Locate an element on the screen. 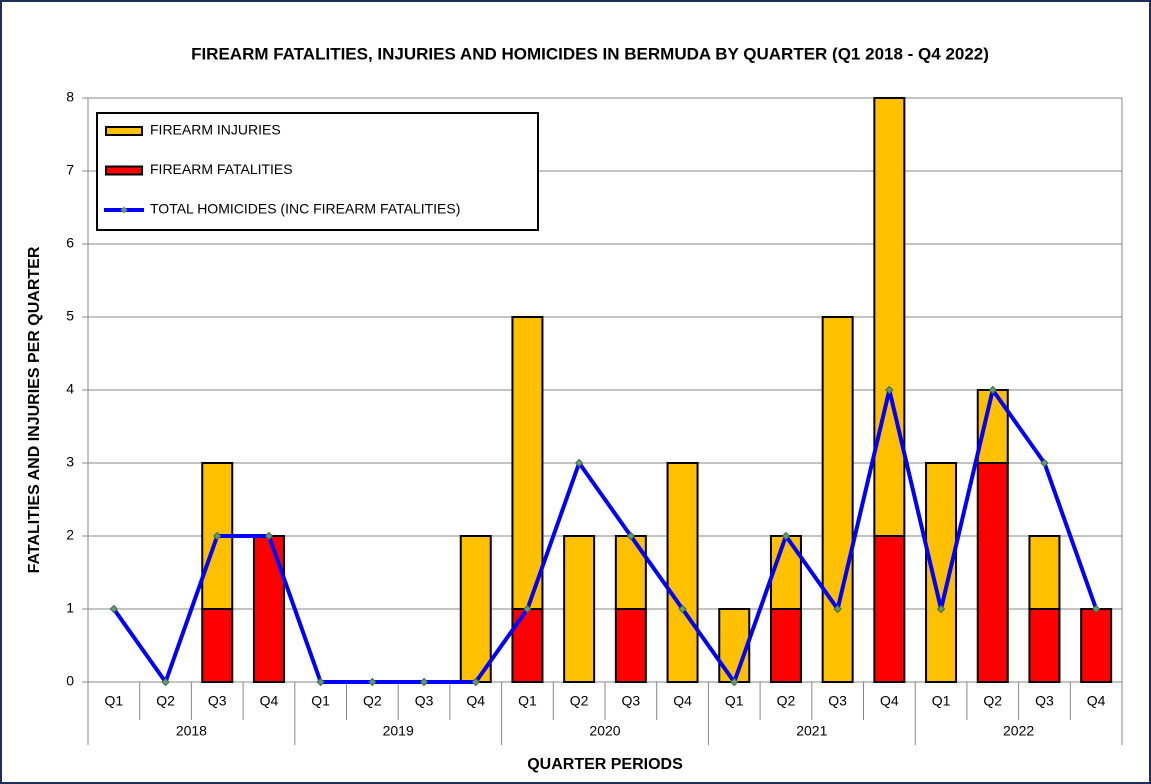 The height and width of the screenshot is (784, 1151). x-axis-title: QUARTER PERIODS is located at coordinates (605, 764).